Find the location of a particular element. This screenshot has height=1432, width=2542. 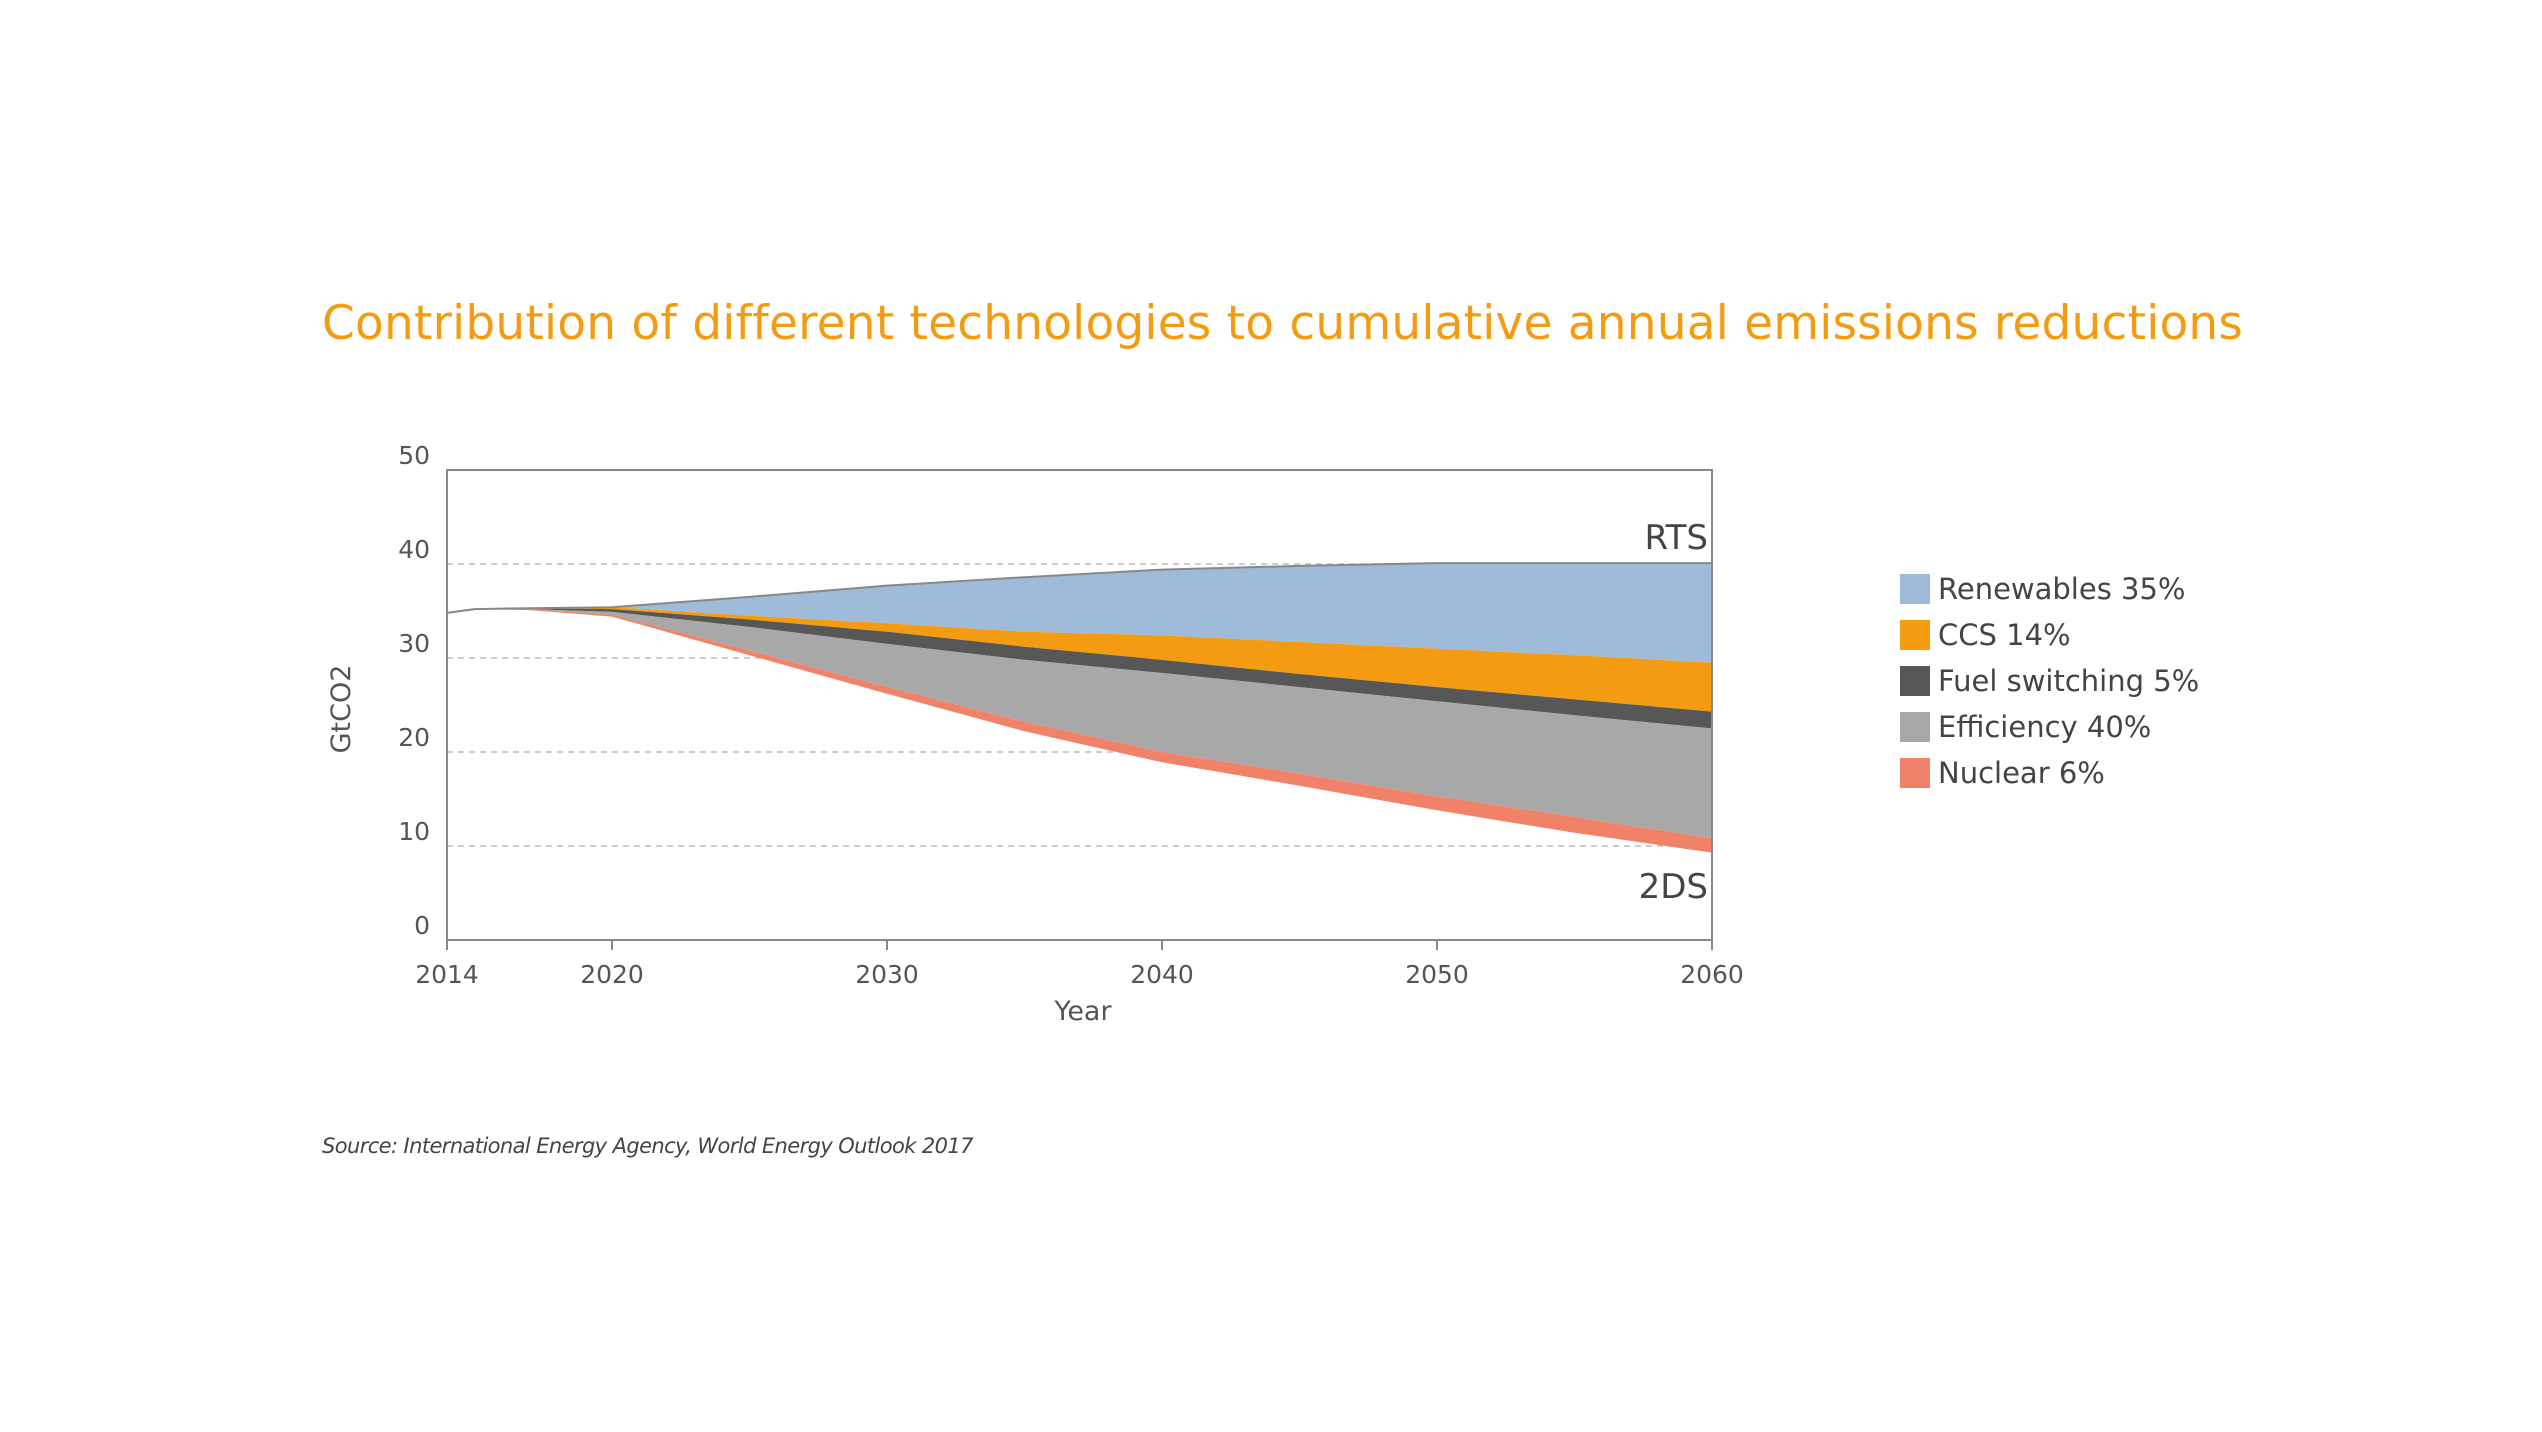

legend-label-fuel-switching: Fuel switching 5% is located at coordinates (2069, 681).